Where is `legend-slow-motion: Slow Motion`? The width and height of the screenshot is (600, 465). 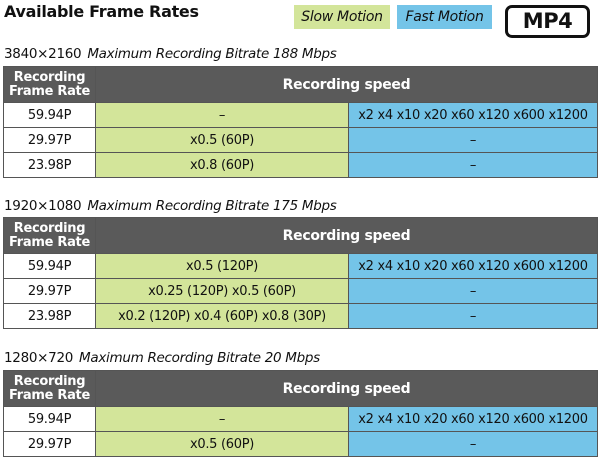
legend-slow-motion: Slow Motion is located at coordinates (342, 17).